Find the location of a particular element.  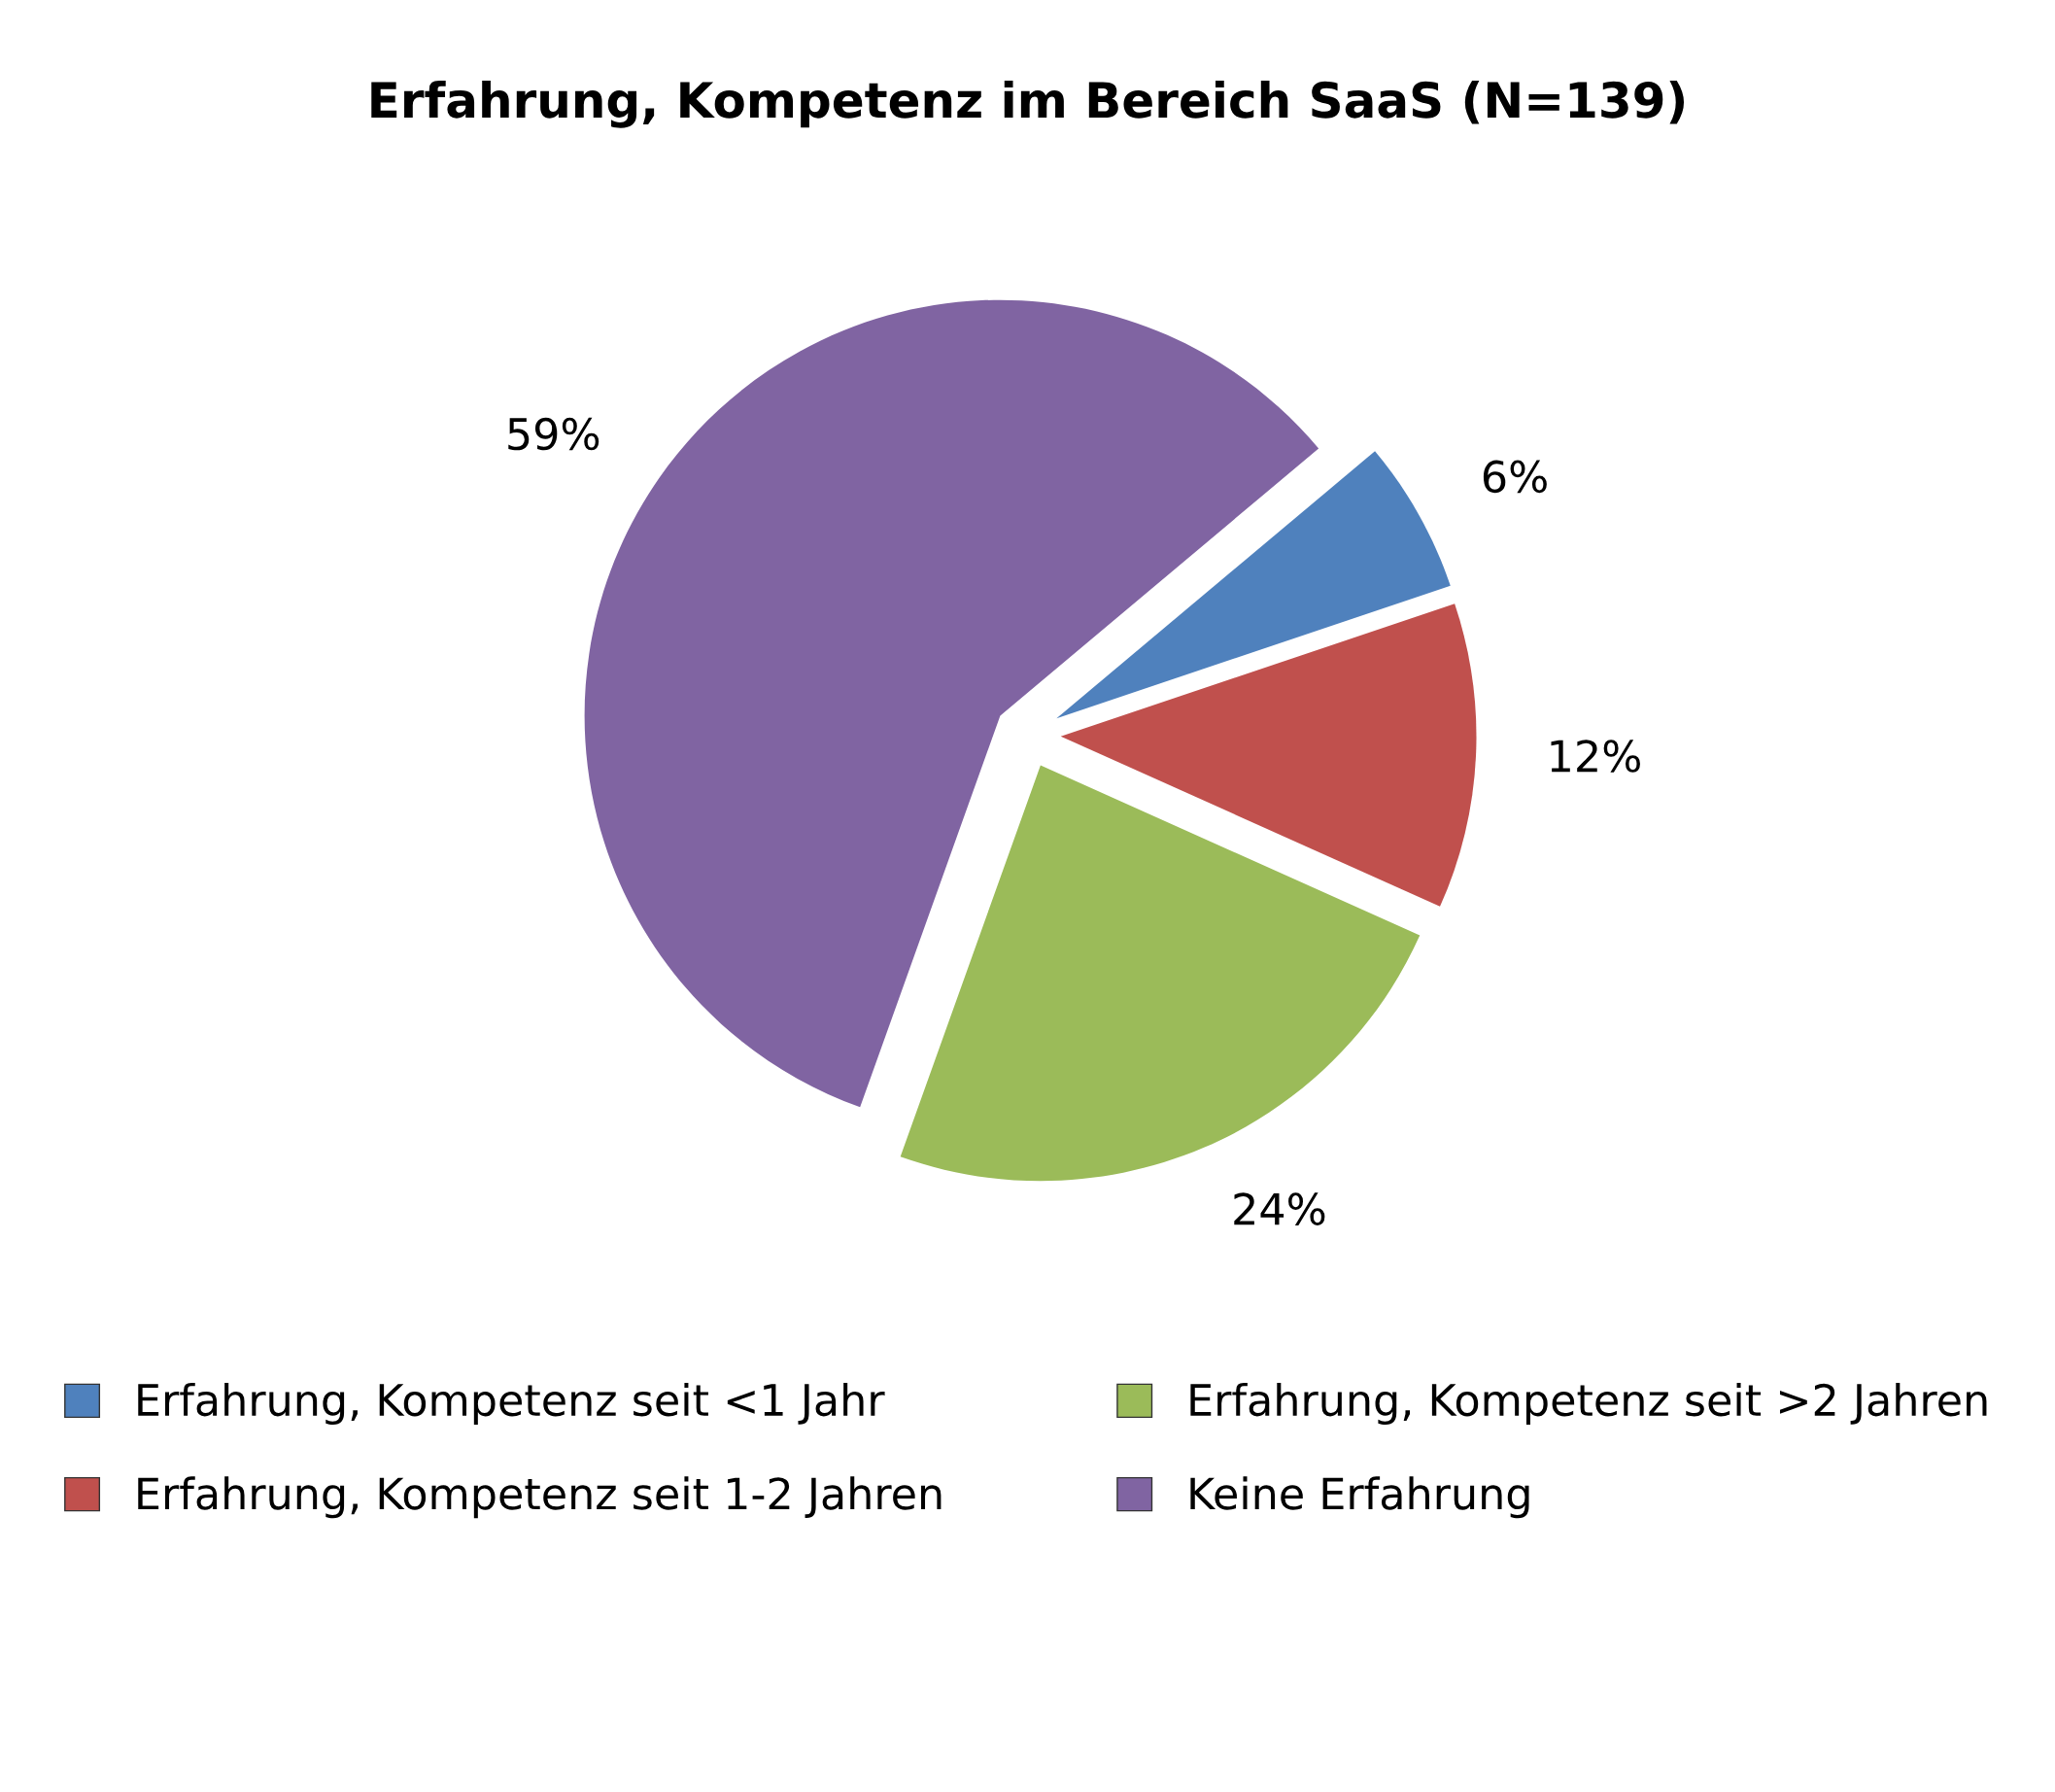

chart-title: Erfahrung, Kompetenz im Bereich SaaS (N=139) is located at coordinates (1028, 104).